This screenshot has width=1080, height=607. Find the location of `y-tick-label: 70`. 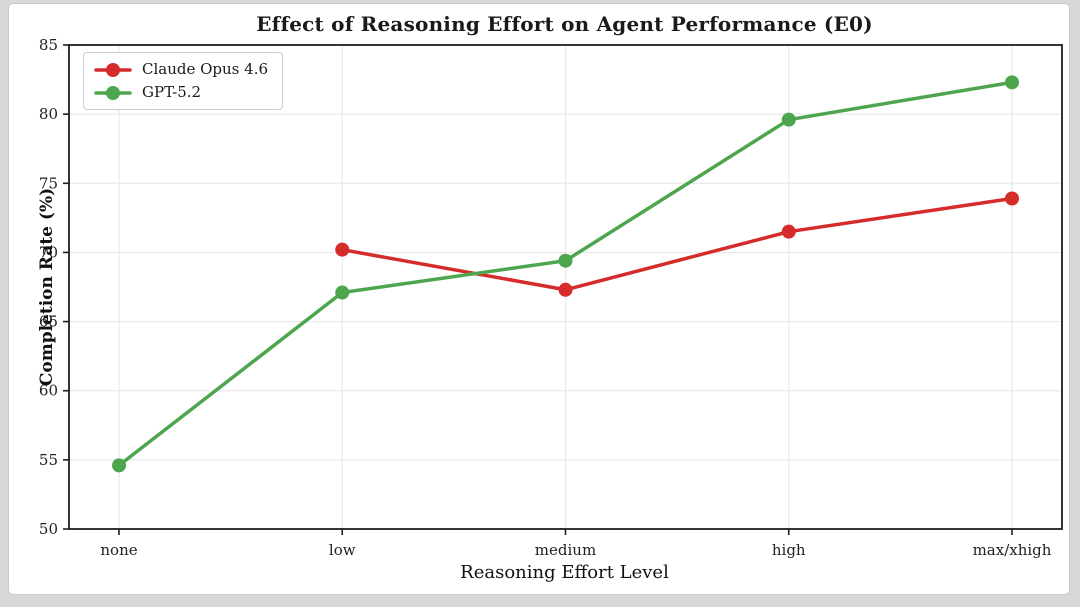

y-tick-label: 70 is located at coordinates (48, 252).